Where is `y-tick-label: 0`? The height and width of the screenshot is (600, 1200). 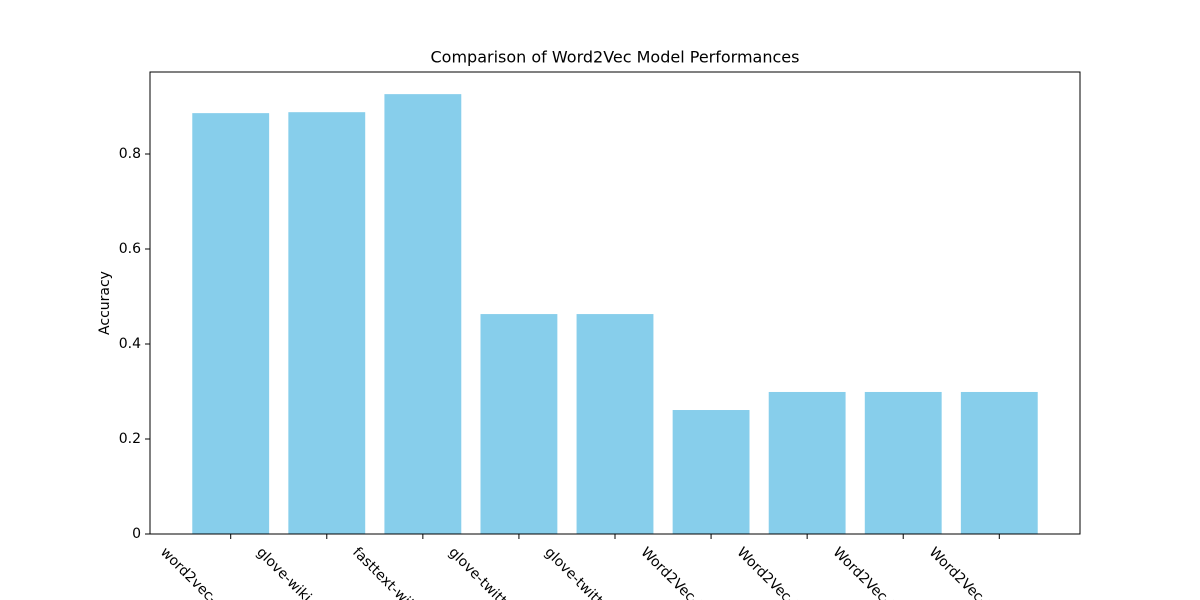
y-tick-label: 0 is located at coordinates (136, 534).